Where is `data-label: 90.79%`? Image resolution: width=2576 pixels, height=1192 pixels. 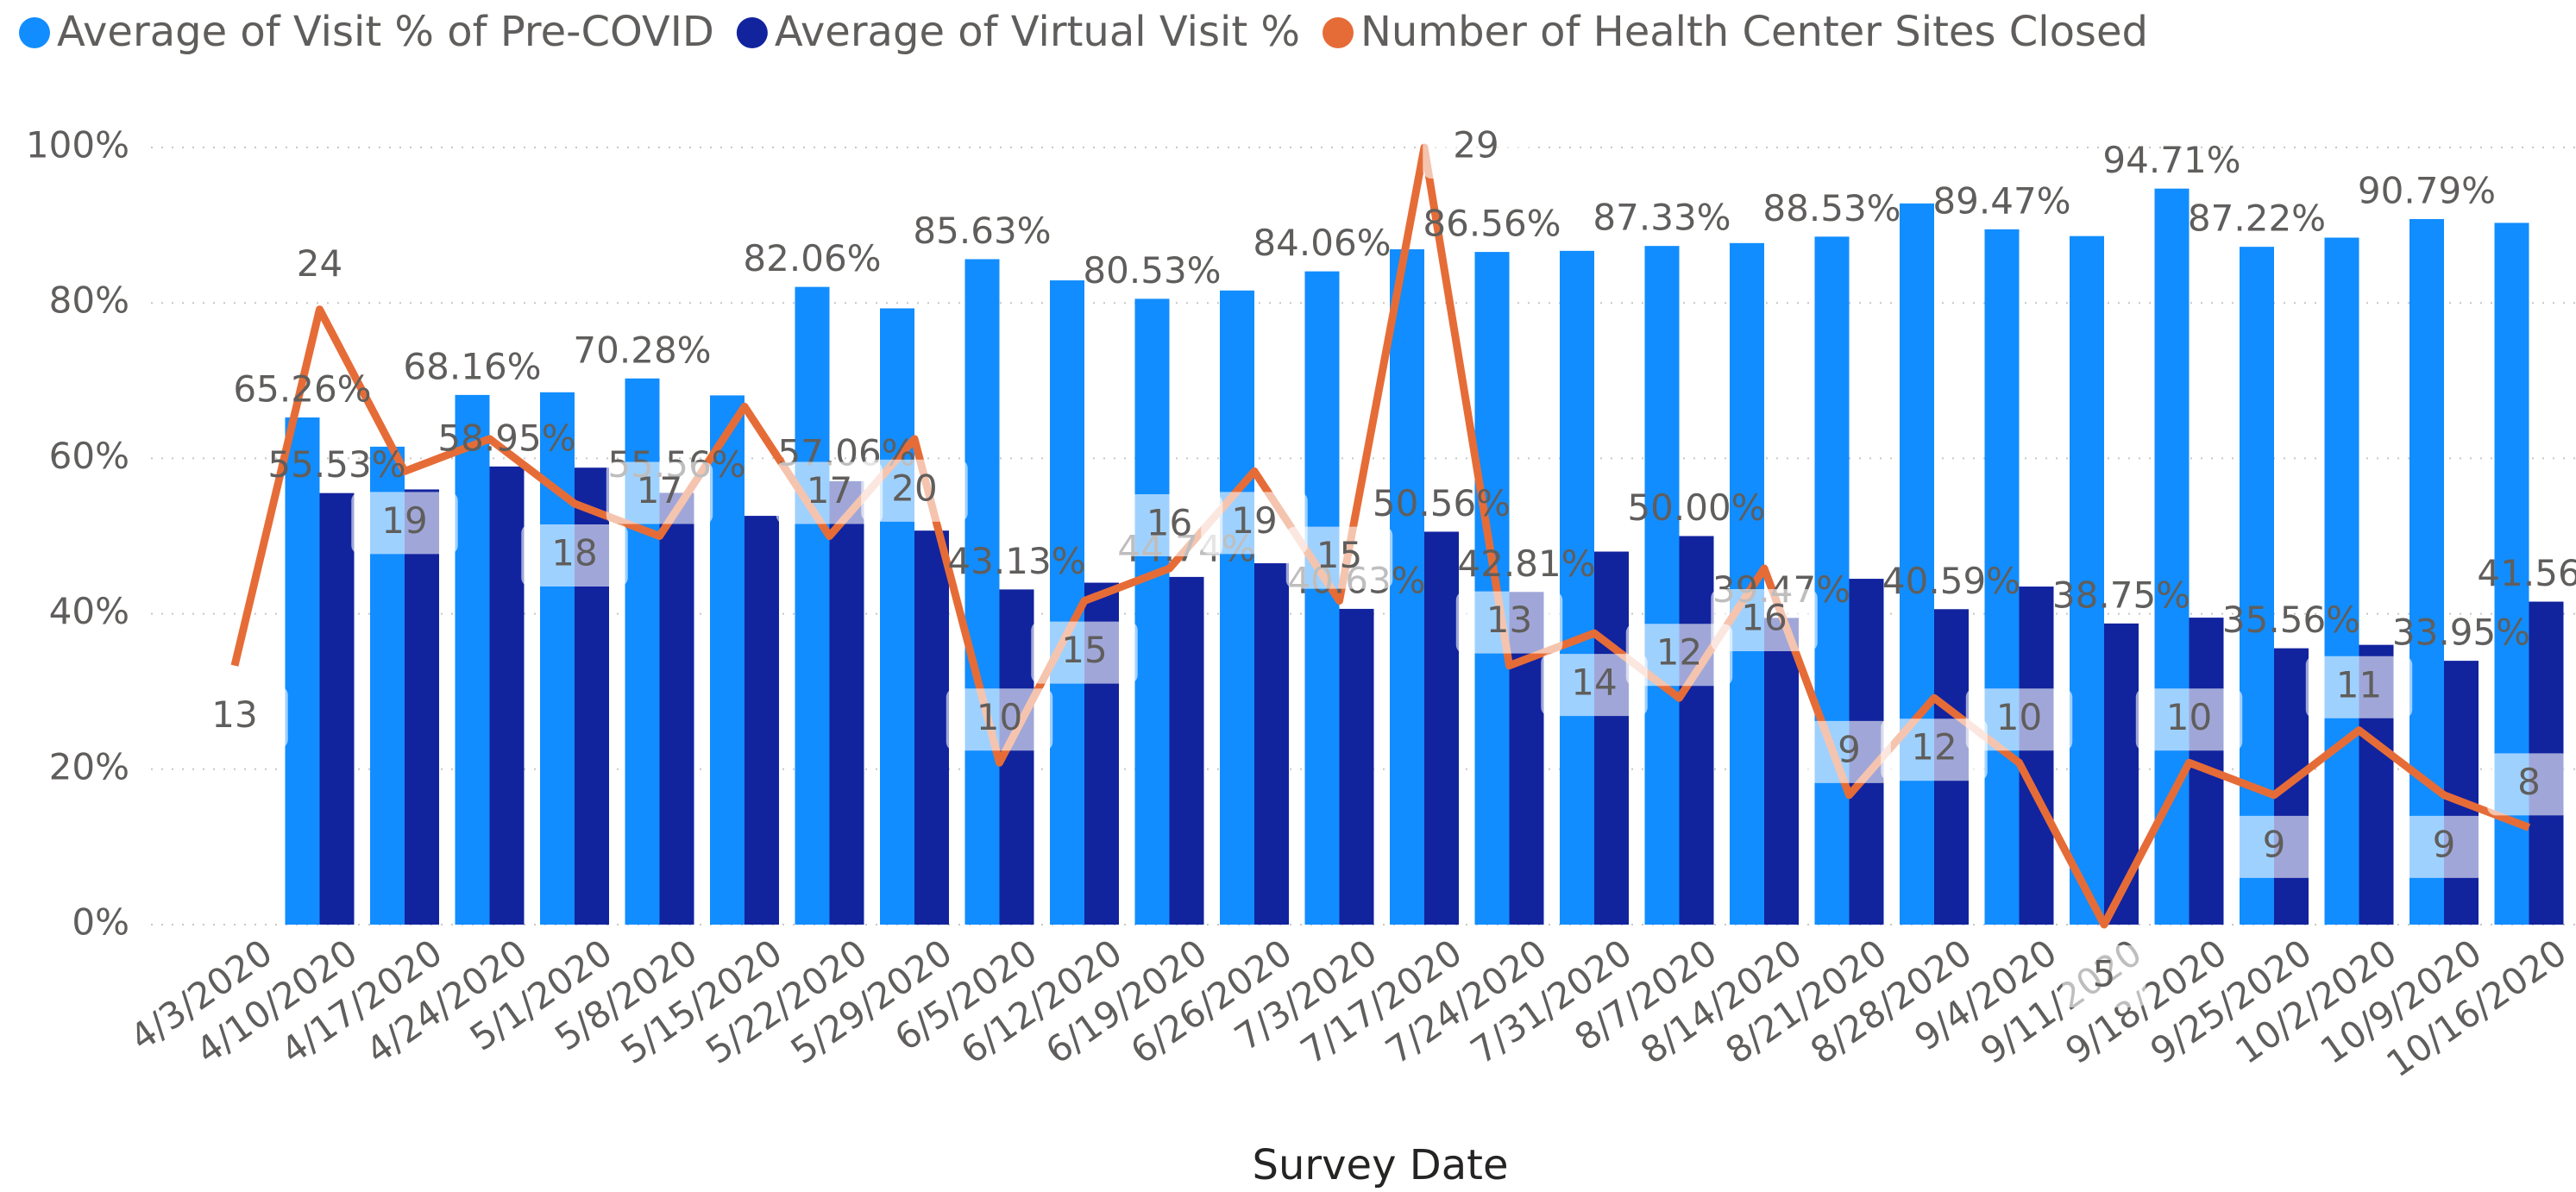 data-label: 90.79% is located at coordinates (2427, 190).